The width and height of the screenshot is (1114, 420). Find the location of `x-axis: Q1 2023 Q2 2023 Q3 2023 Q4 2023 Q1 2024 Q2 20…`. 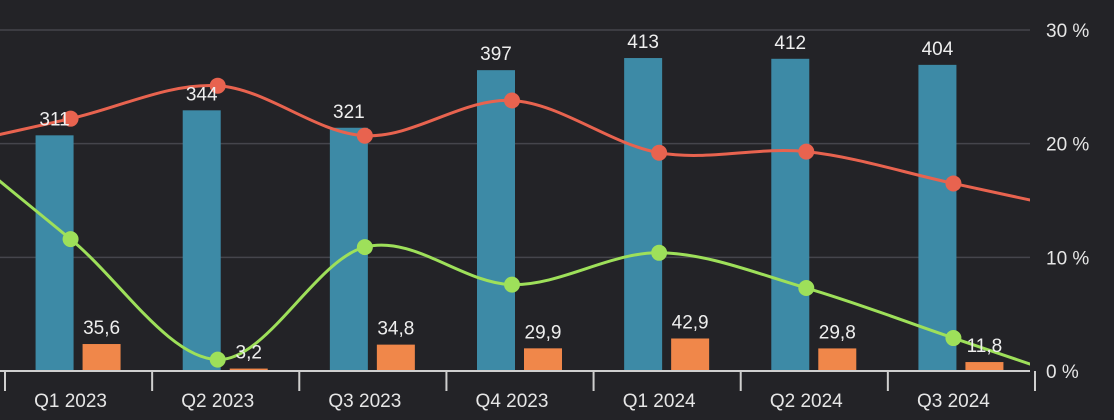

x-axis: Q1 2023 Q2 2023 Q3 2023 Q4 2023 Q1 2024 Q2 20… is located at coordinates (518, 391).